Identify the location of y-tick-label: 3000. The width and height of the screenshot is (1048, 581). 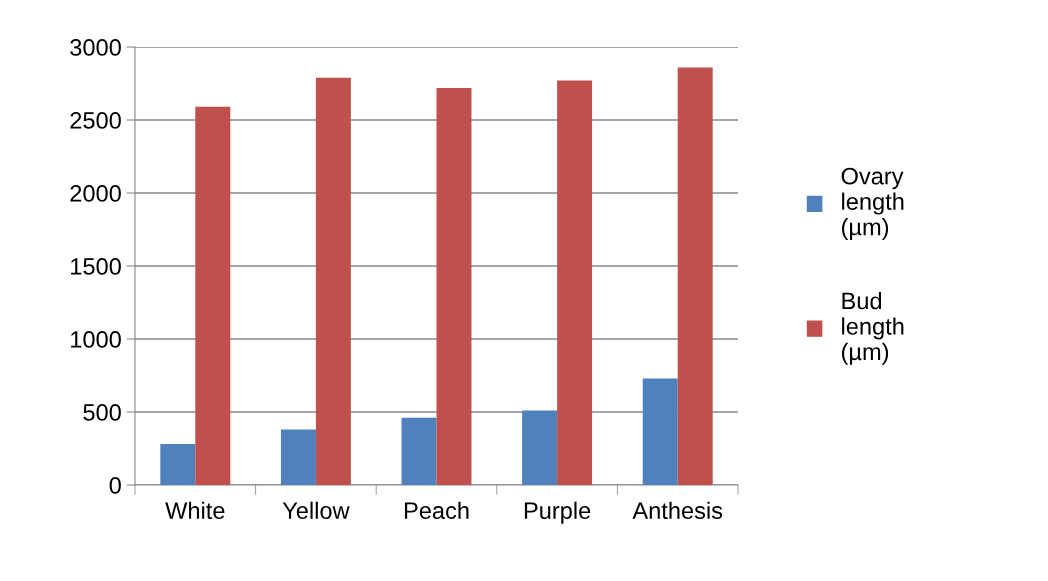
(95, 47).